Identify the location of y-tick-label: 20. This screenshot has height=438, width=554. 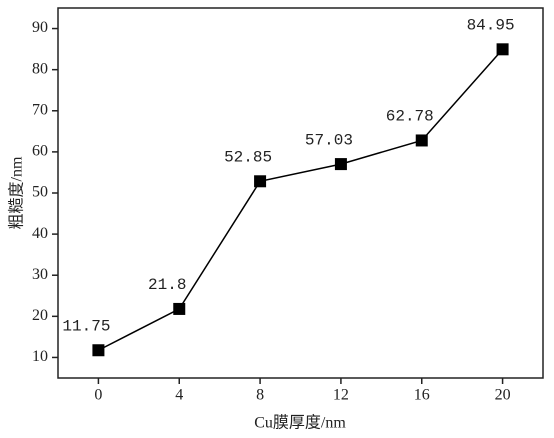
(40, 315).